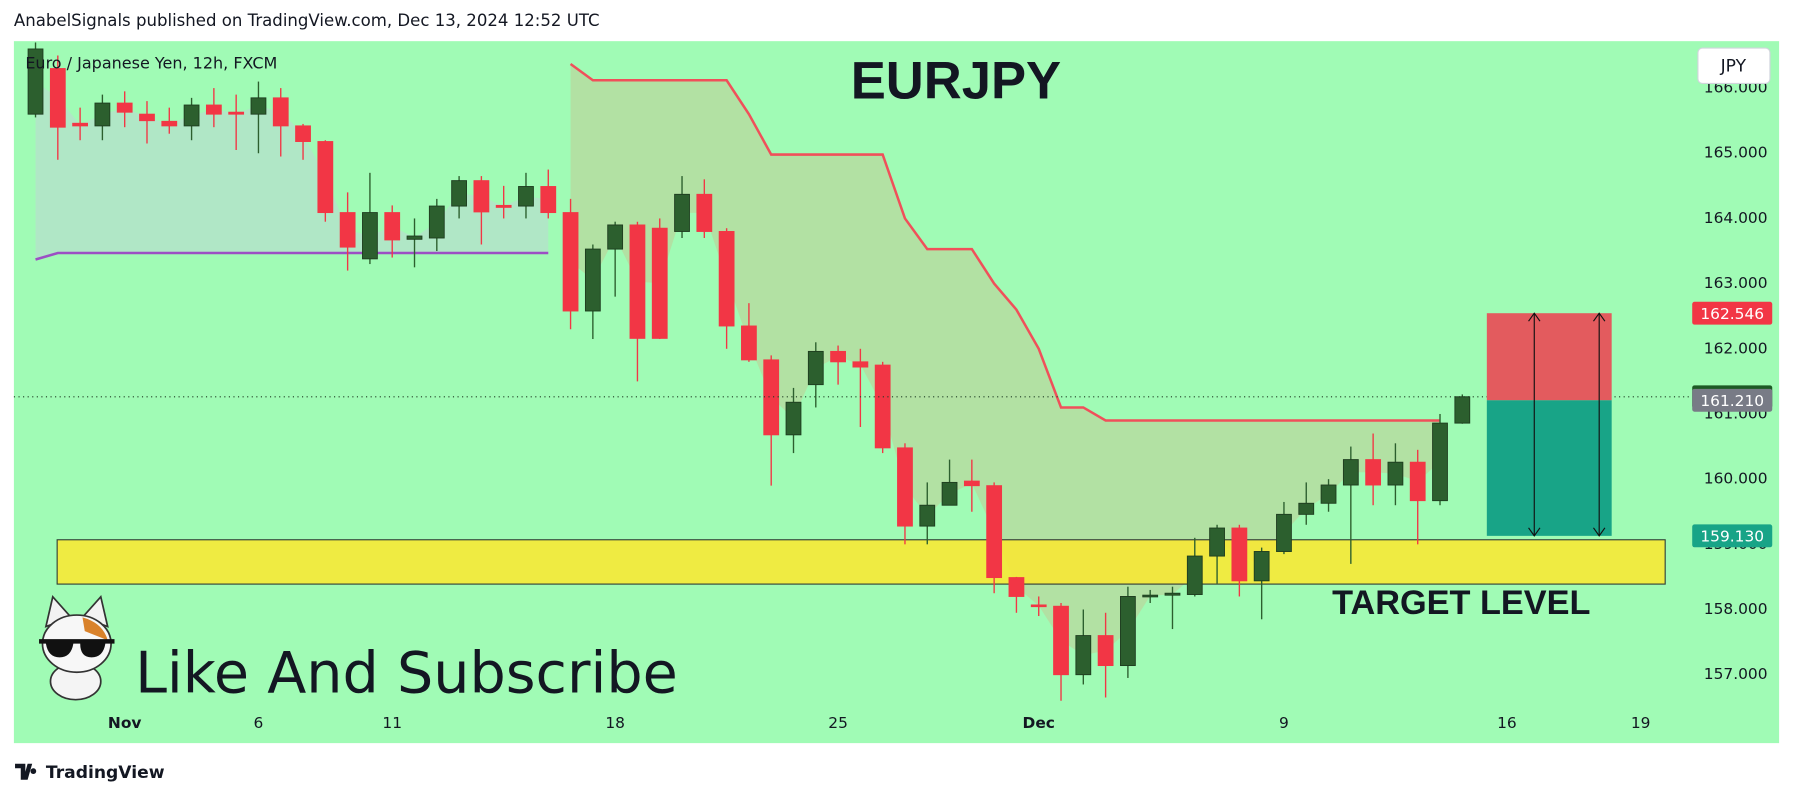 This screenshot has height=798, width=1793. I want to click on x-tick-label: 9, so click(1284, 723).